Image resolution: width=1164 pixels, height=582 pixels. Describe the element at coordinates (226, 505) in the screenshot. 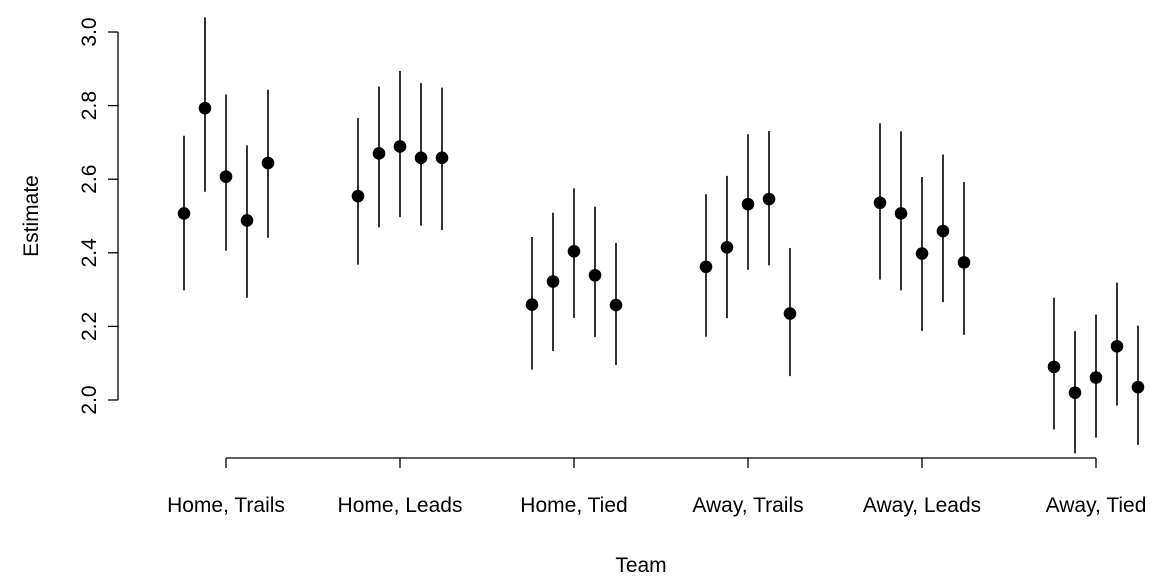

I see `x-tick-label: Home, Trails` at that location.